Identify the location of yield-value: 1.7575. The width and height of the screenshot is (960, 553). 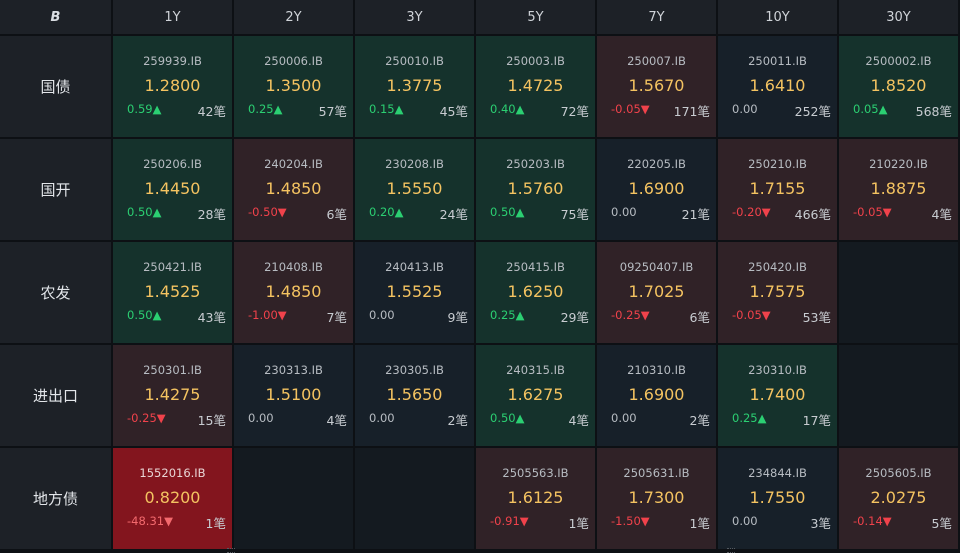
(777, 291).